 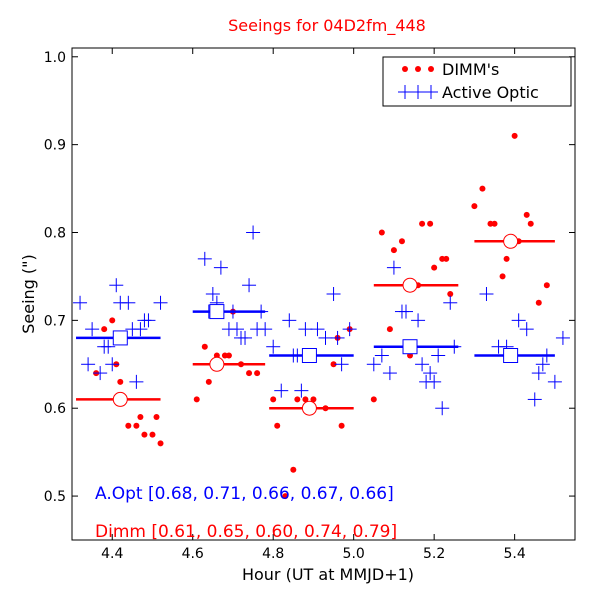 I want to click on legend: DIMM's Active Optic, so click(x=477, y=81).